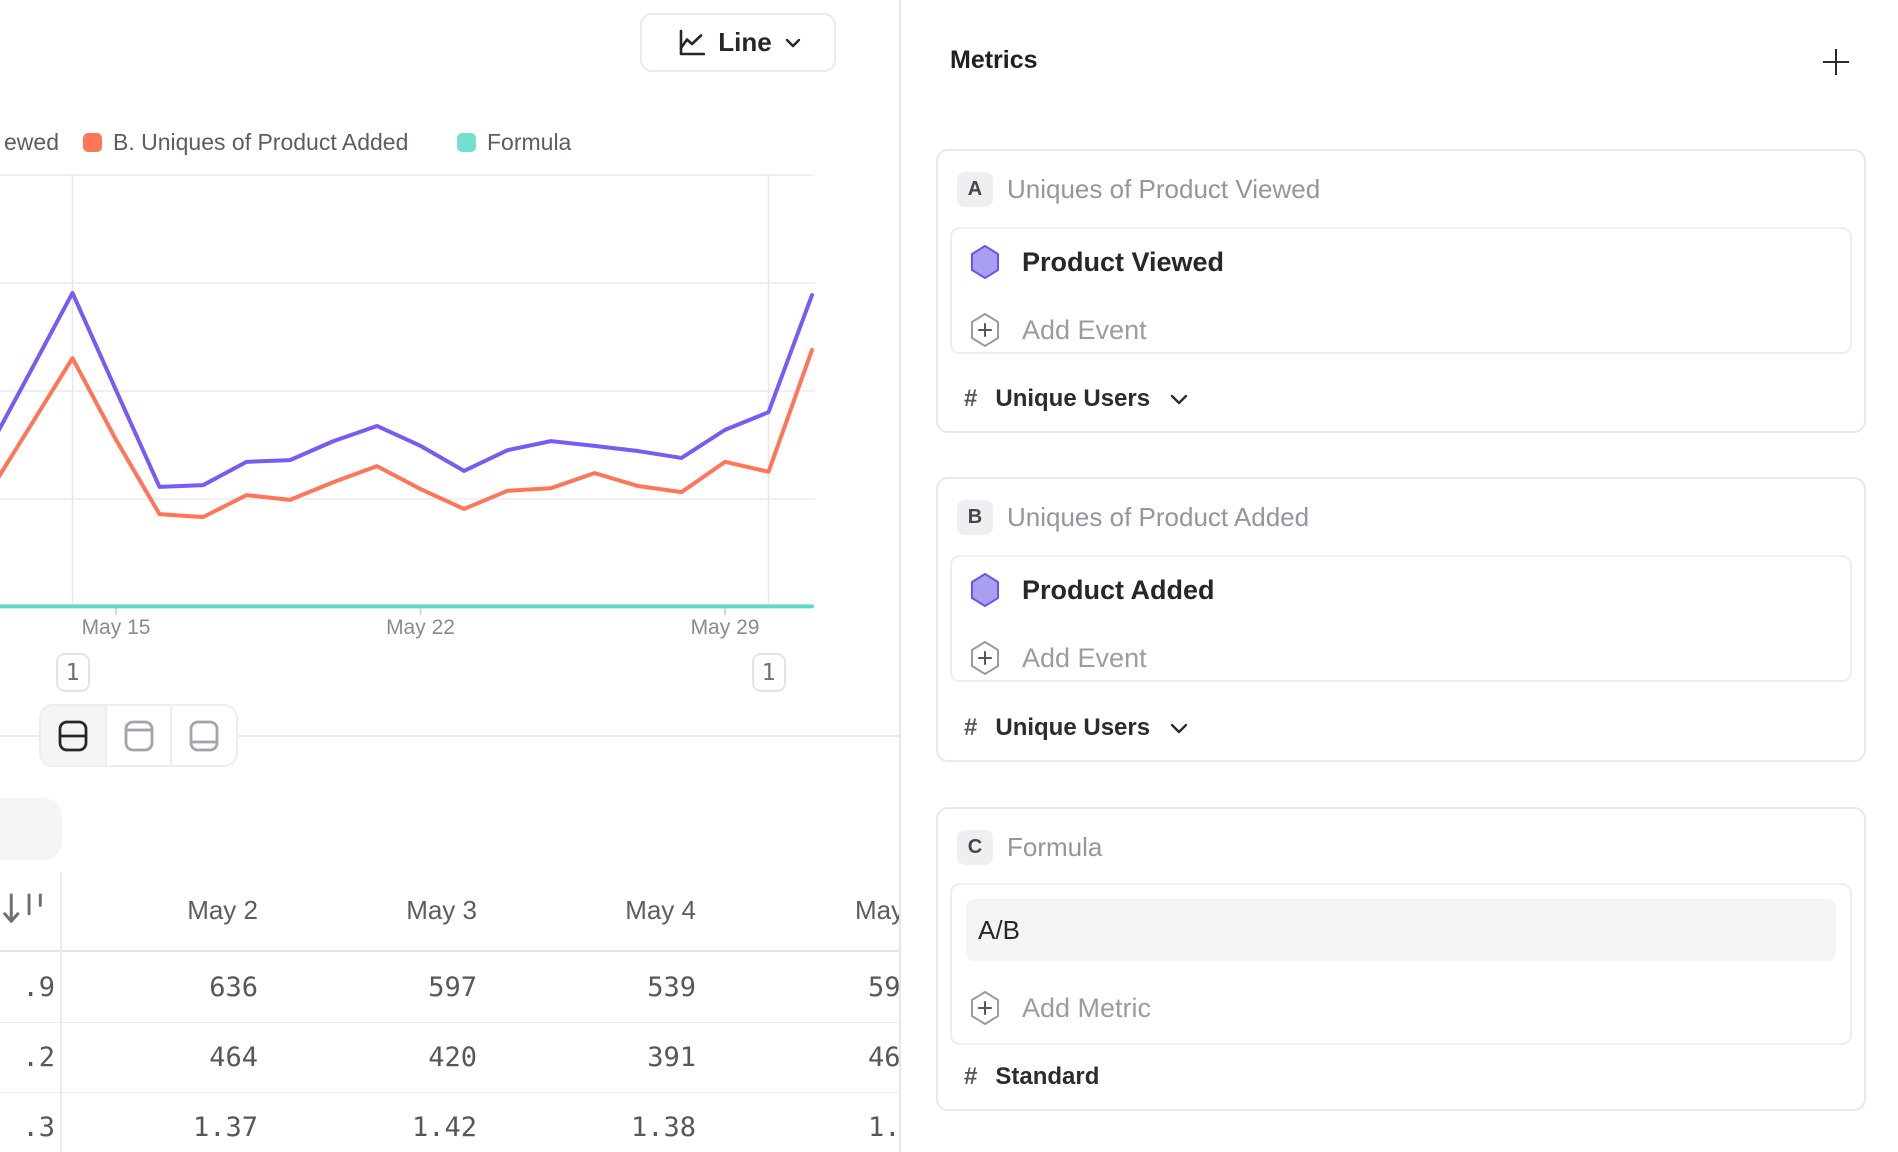  What do you see at coordinates (985, 1008) in the screenshot?
I see `add-metric-hexagon-plus-icon` at bounding box center [985, 1008].